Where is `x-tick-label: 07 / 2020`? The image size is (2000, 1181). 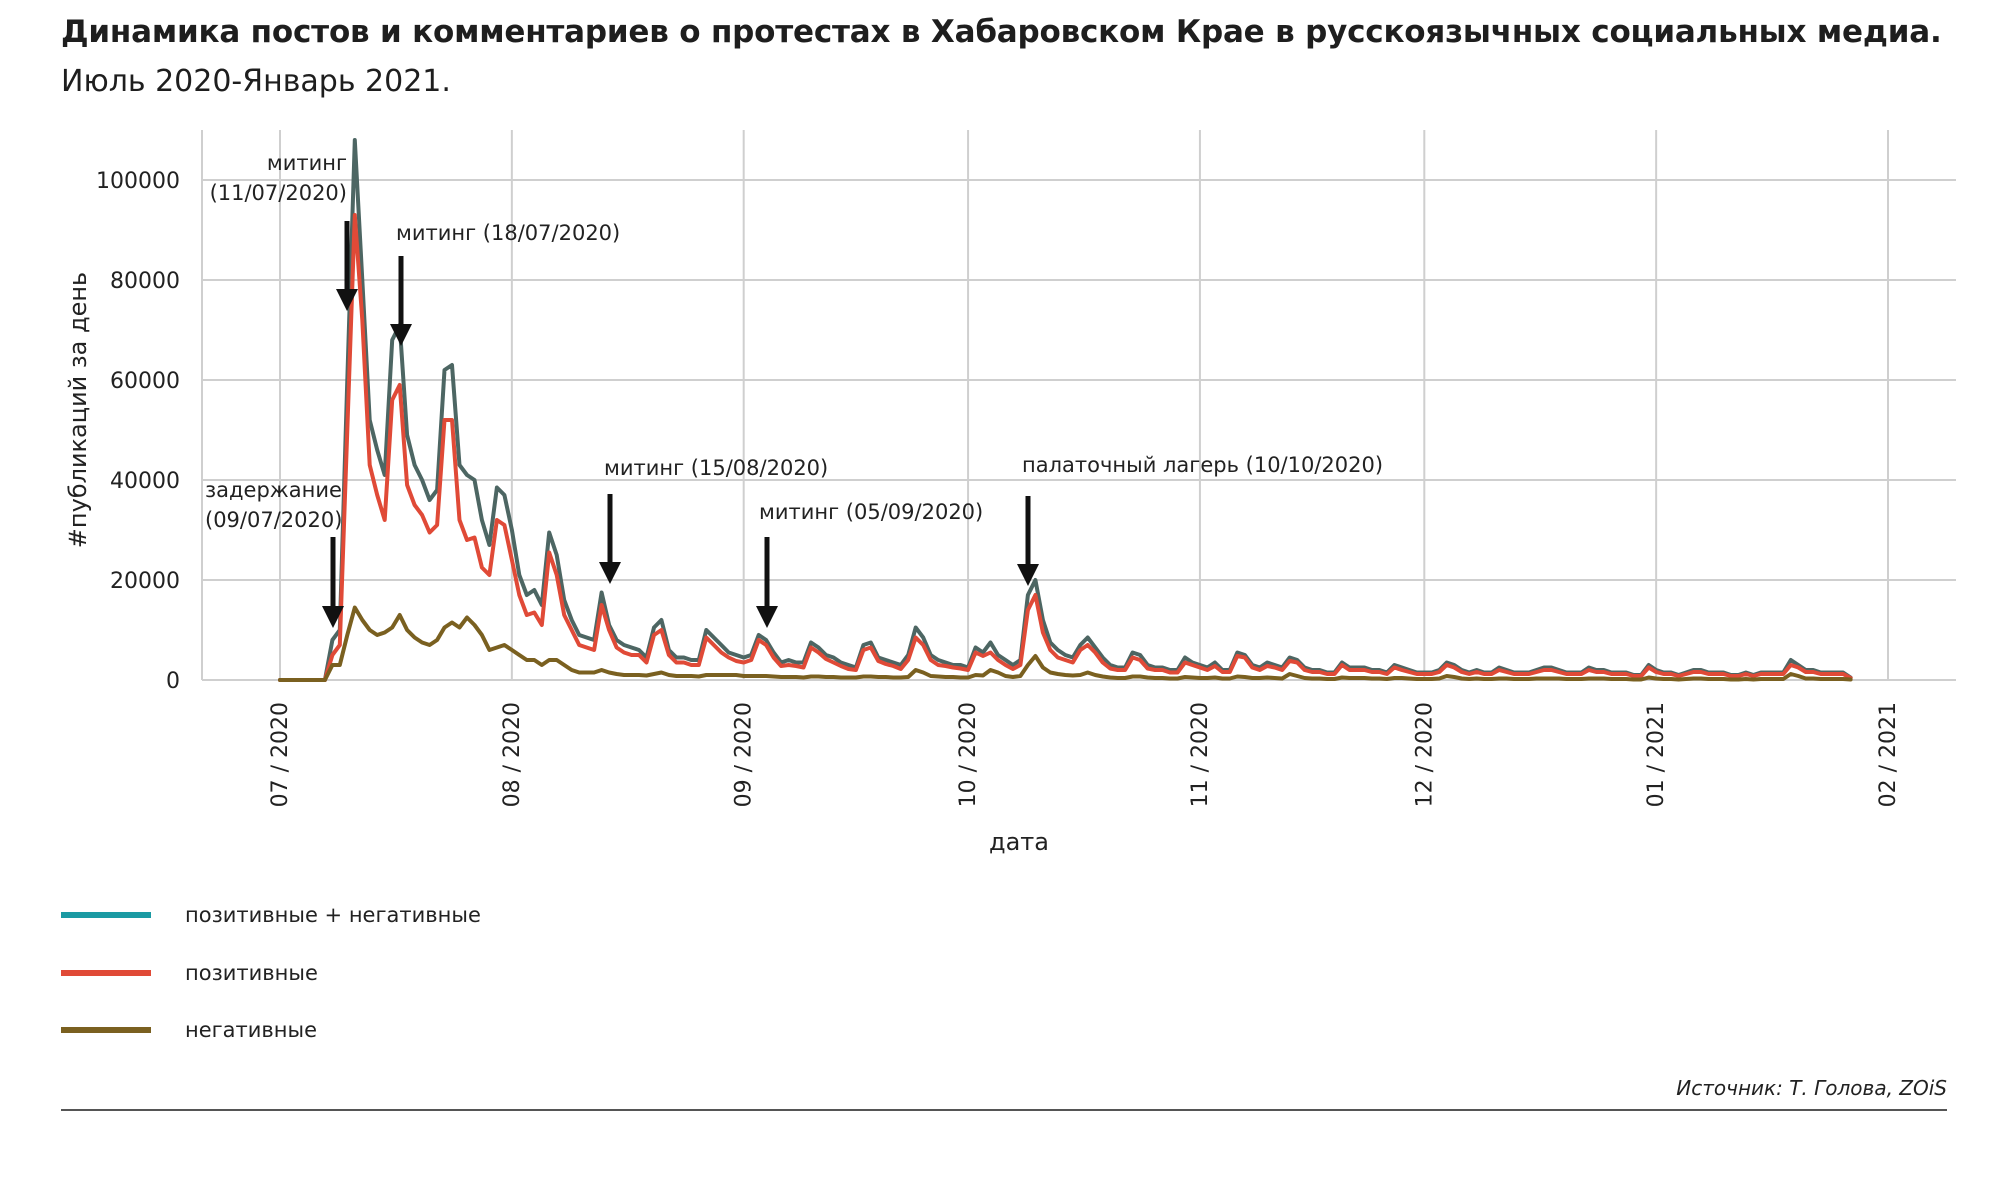
x-tick-label: 07 / 2020 is located at coordinates (280, 754).